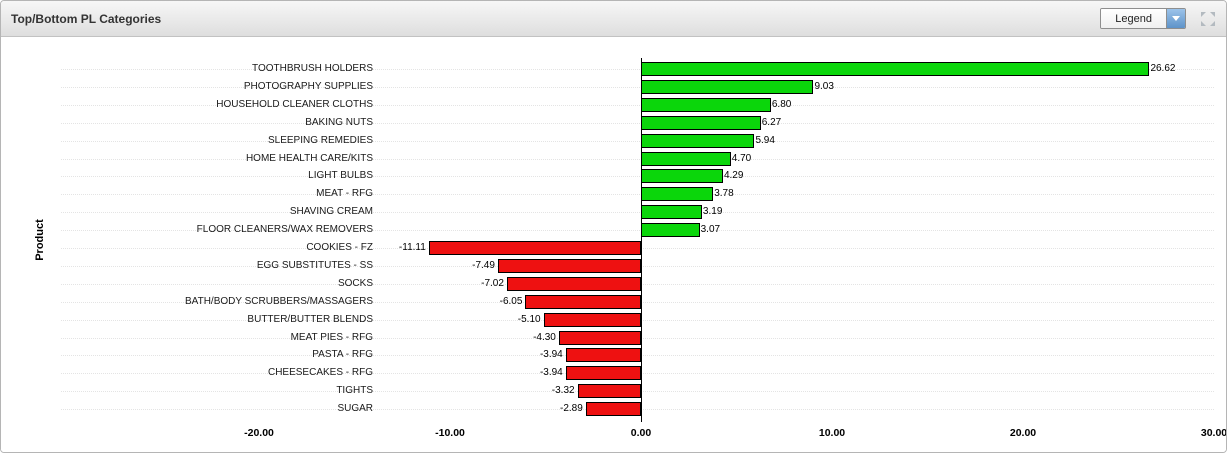  I want to click on maximize-icon, so click(1208, 19).